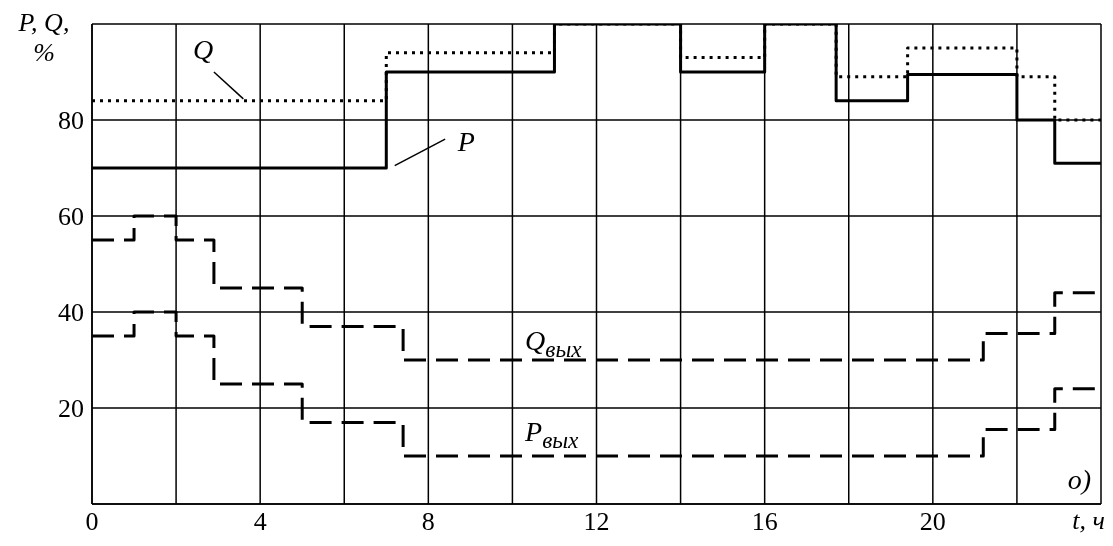 The image size is (1113, 546). I want to click on y-tick-label: 80, so click(71, 121).